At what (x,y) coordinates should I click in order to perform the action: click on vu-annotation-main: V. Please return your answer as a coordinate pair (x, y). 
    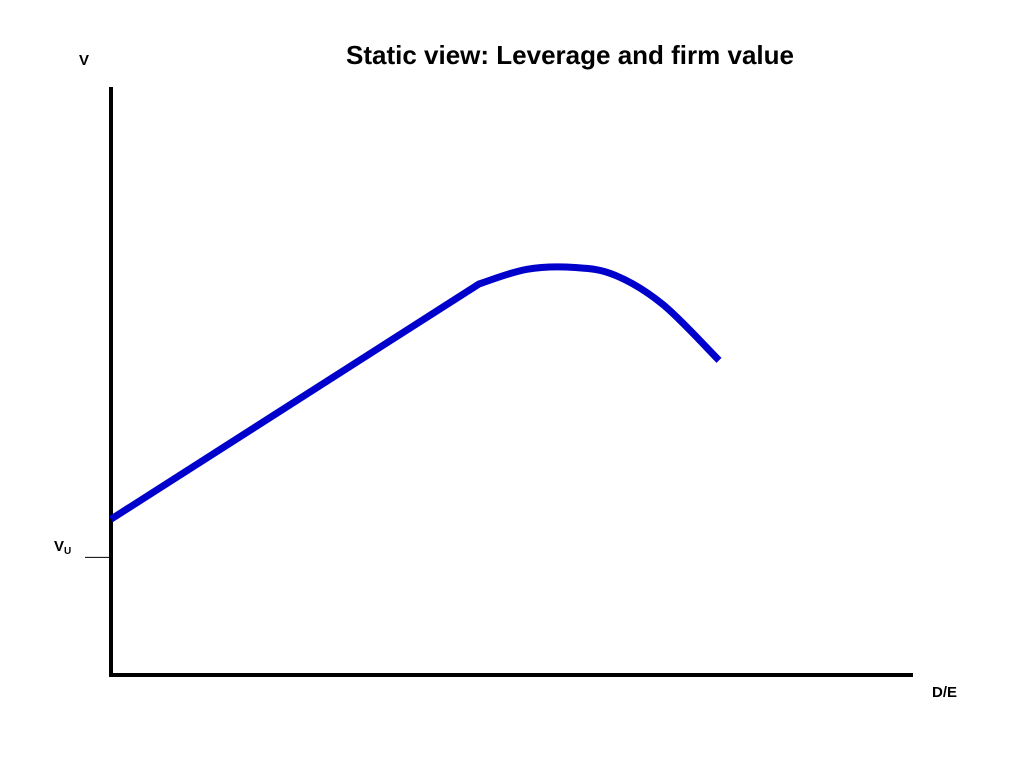
    Looking at the image, I should click on (59, 546).